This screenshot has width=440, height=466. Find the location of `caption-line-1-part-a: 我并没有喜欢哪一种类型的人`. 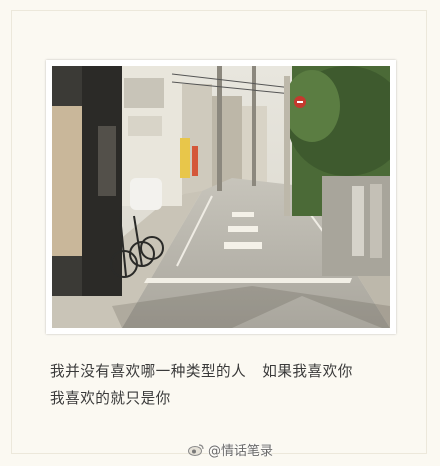

caption-line-1-part-a: 我并没有喜欢哪一种类型的人 is located at coordinates (148, 371).